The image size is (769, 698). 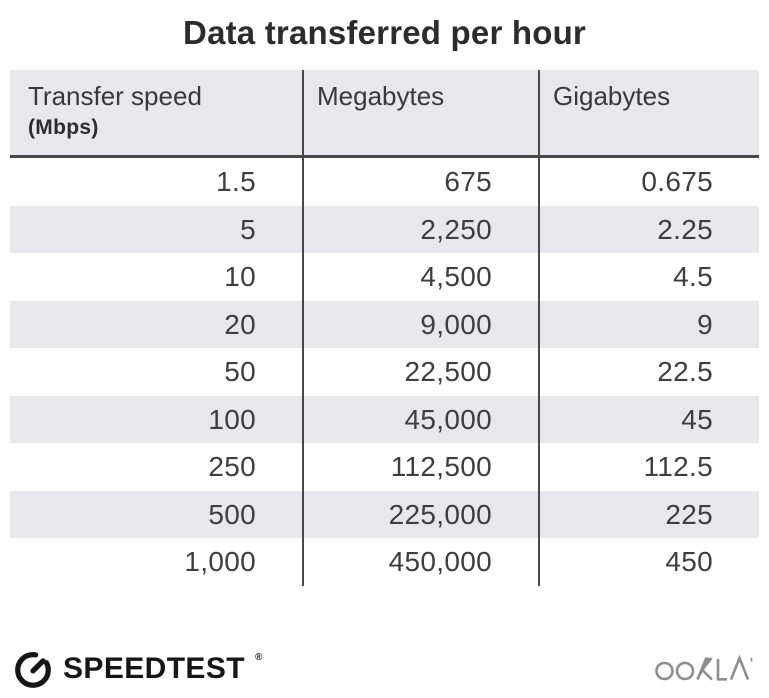 What do you see at coordinates (648, 514) in the screenshot?
I see `table-cell: 225` at bounding box center [648, 514].